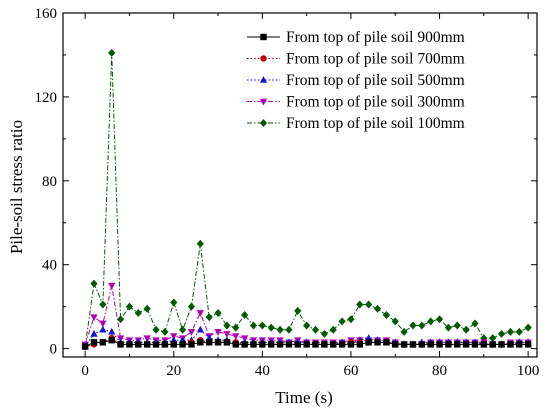  I want to click on legend-label: From top of pile soil 300mm, so click(375, 102).